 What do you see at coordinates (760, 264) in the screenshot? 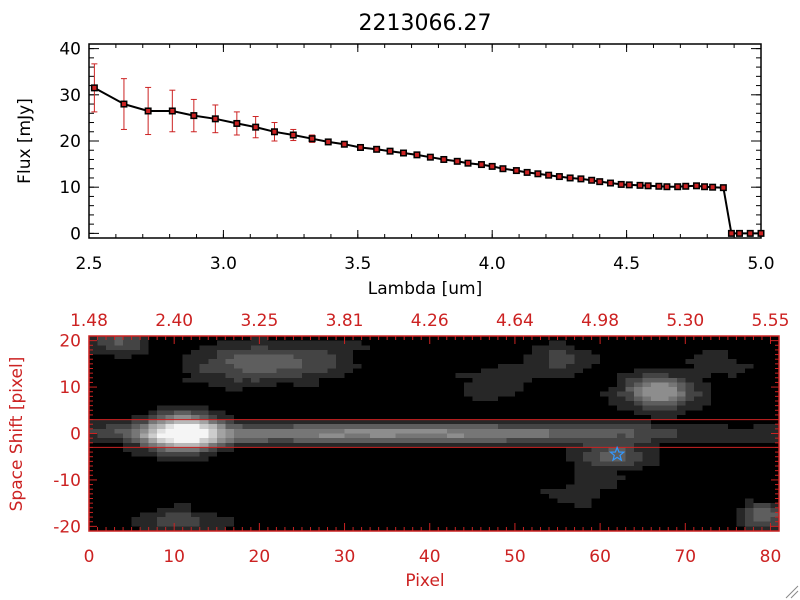
I see `x-tick-label: 5.0` at bounding box center [760, 264].